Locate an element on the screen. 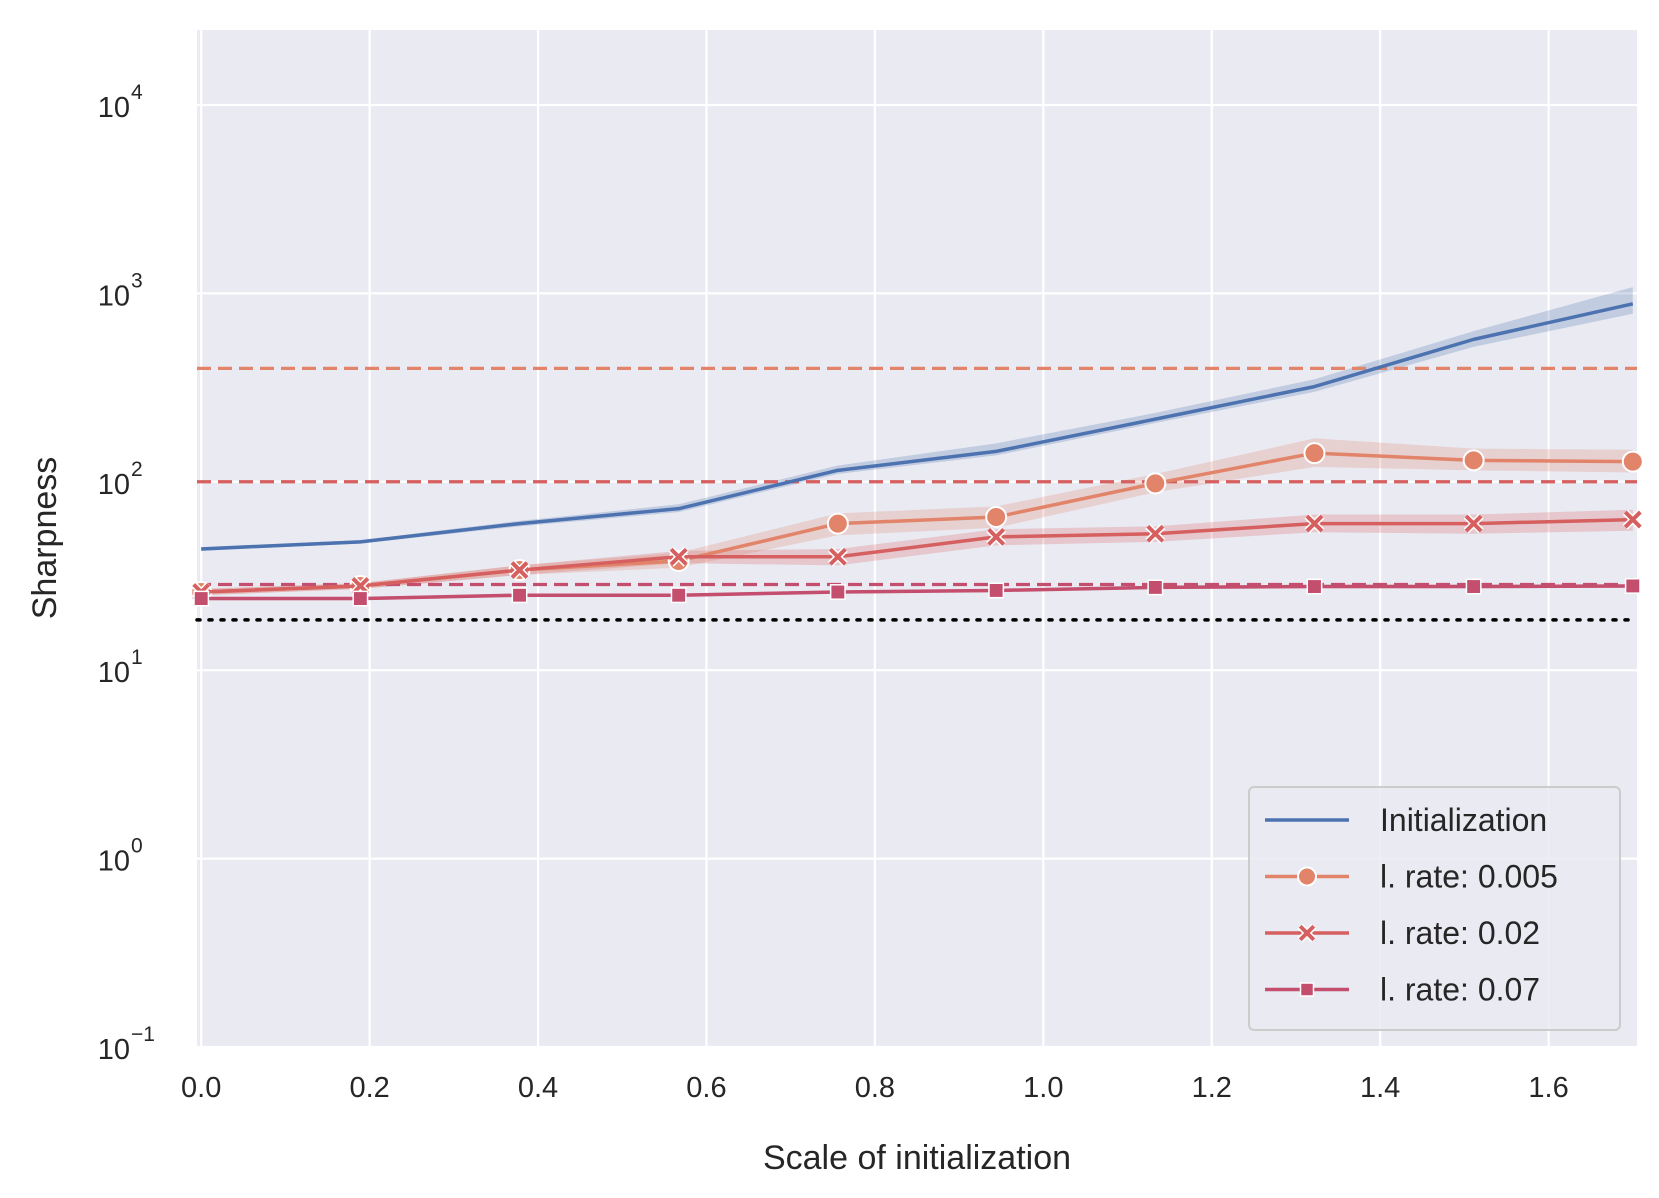 This screenshot has height=1198, width=1659. legend-label: l. rate: 0.02 is located at coordinates (1460, 933).